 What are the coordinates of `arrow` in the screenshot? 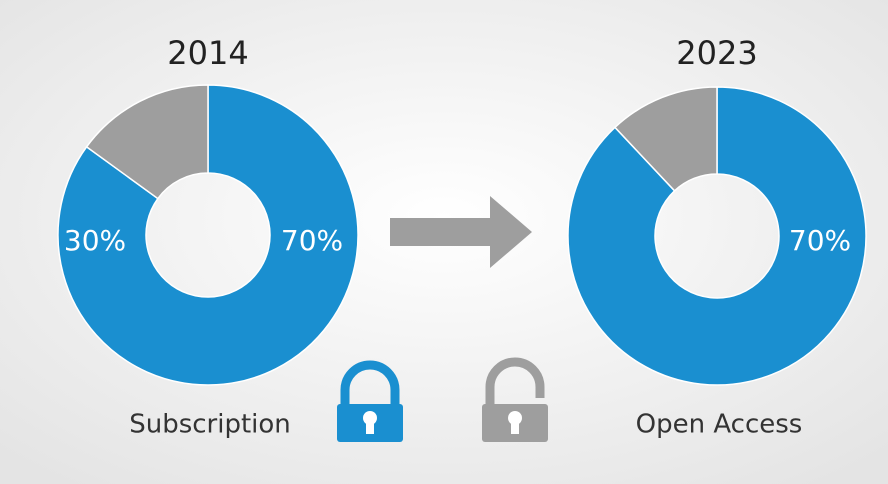 It's located at (461, 232).